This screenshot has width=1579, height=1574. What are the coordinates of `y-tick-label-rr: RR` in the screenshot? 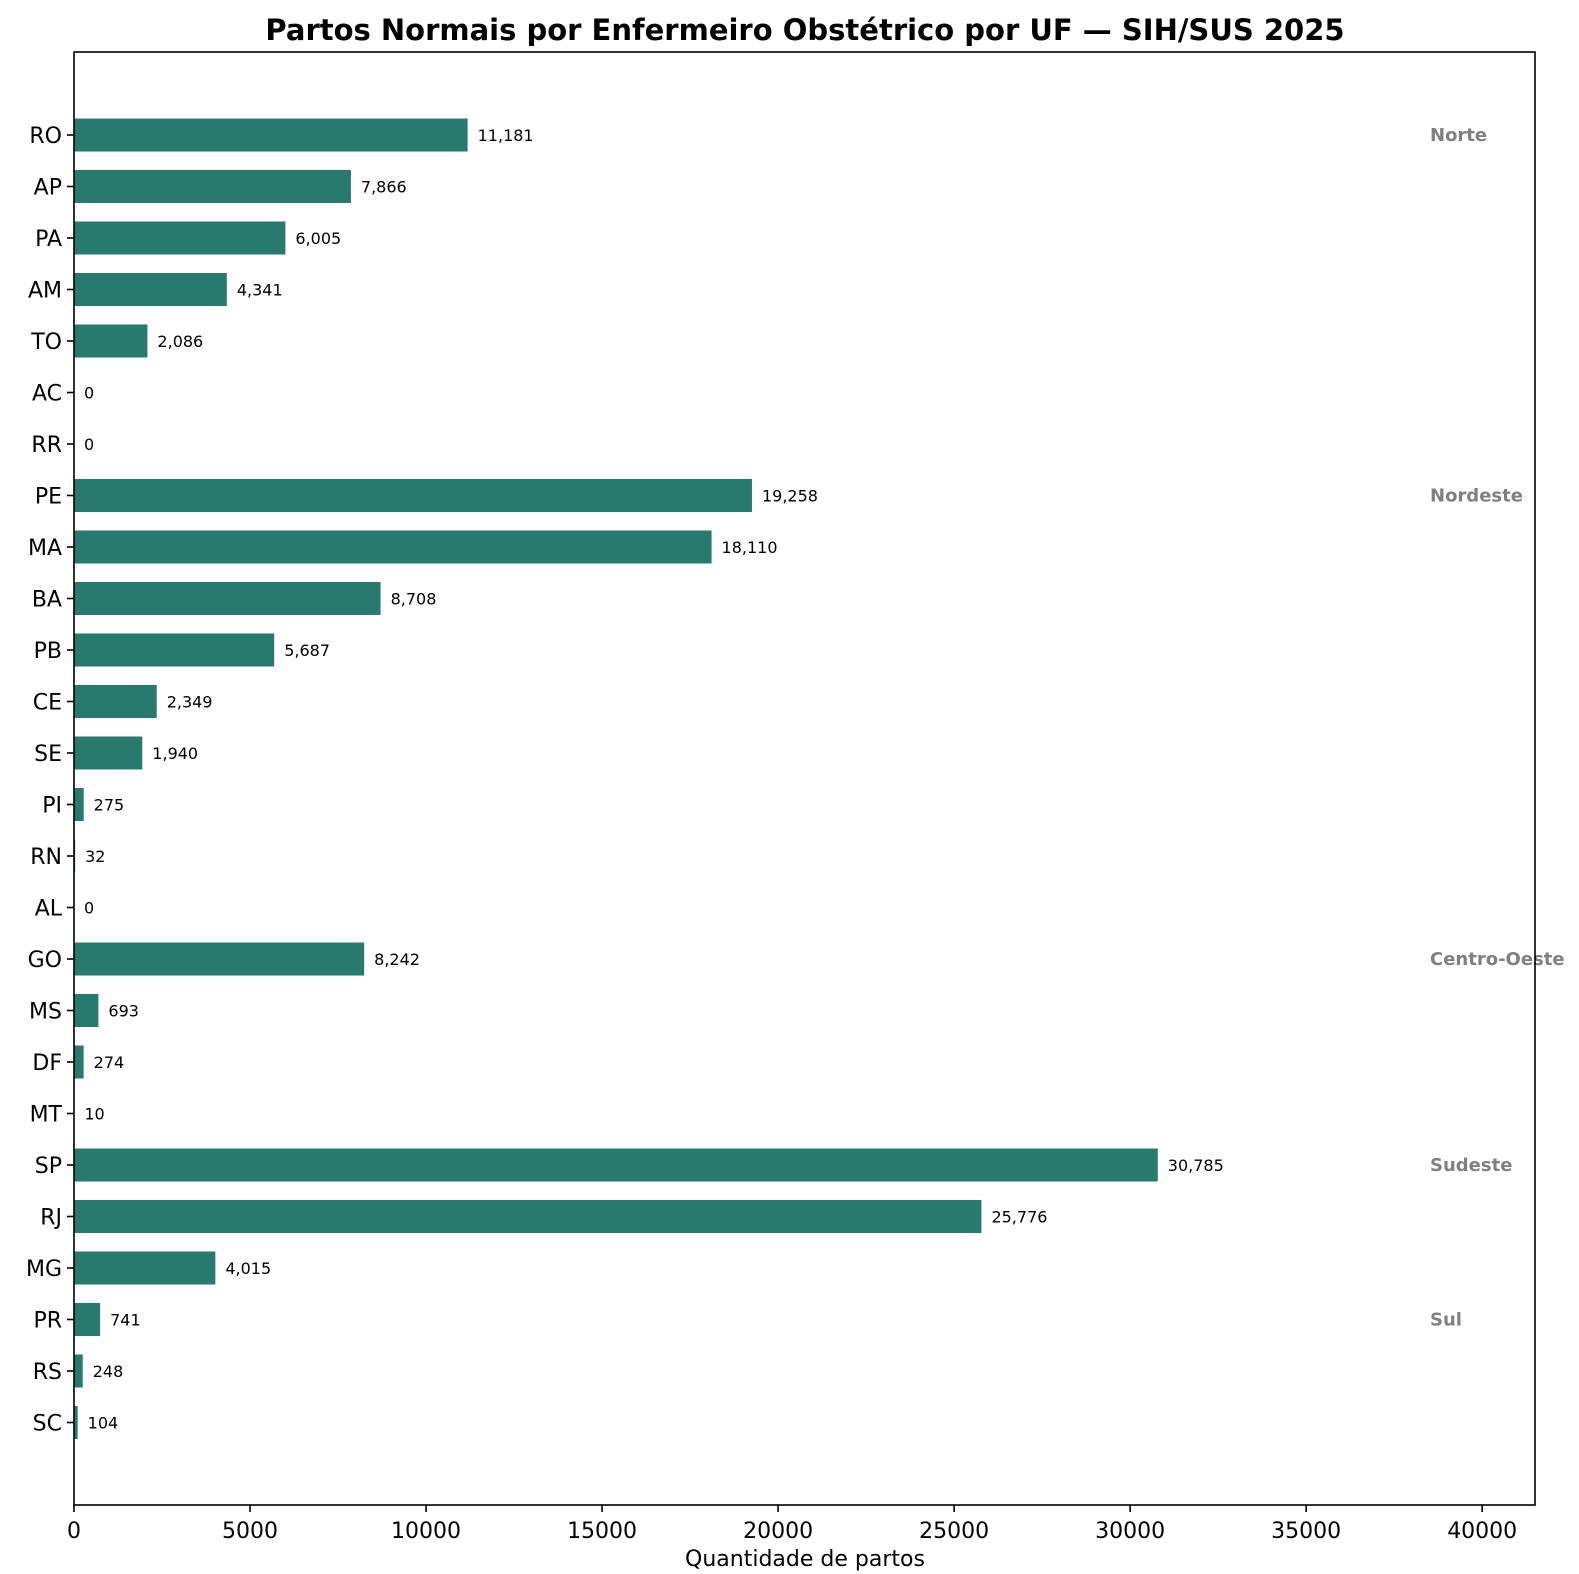 It's located at (46, 445).